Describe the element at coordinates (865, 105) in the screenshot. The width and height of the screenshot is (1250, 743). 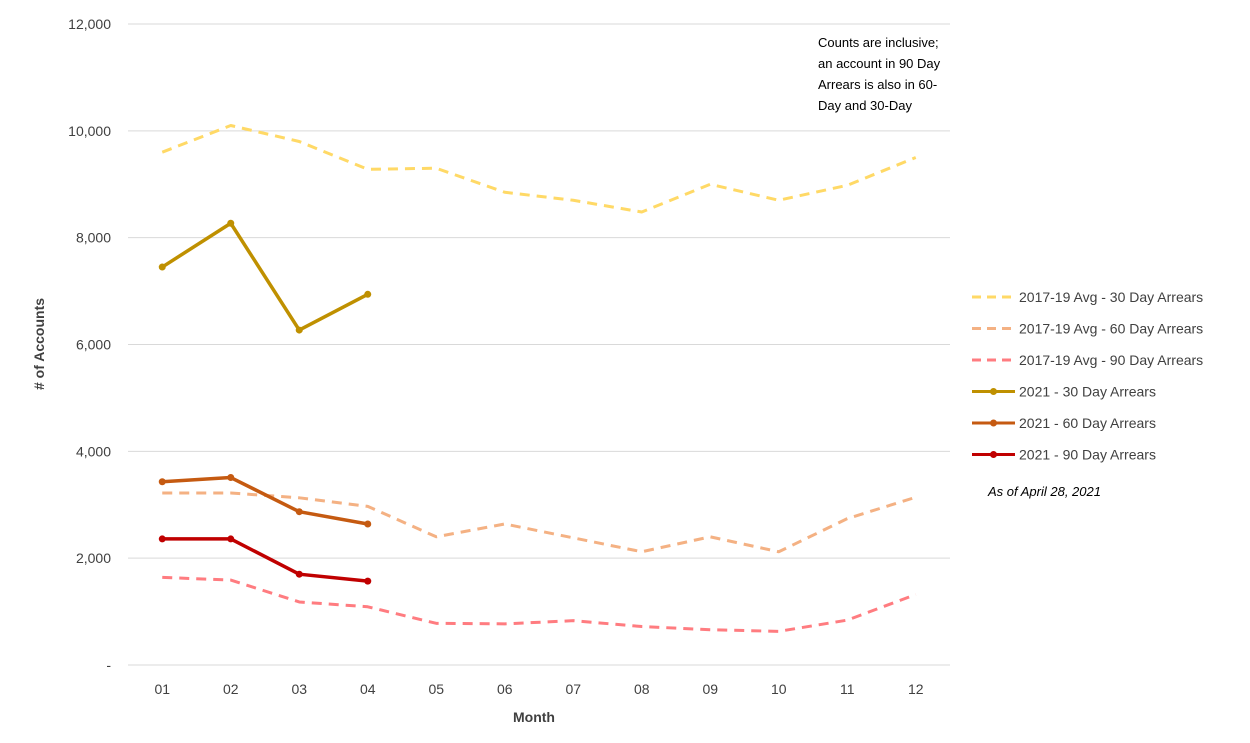
I see `note-line-4: Day and 30-Day` at that location.